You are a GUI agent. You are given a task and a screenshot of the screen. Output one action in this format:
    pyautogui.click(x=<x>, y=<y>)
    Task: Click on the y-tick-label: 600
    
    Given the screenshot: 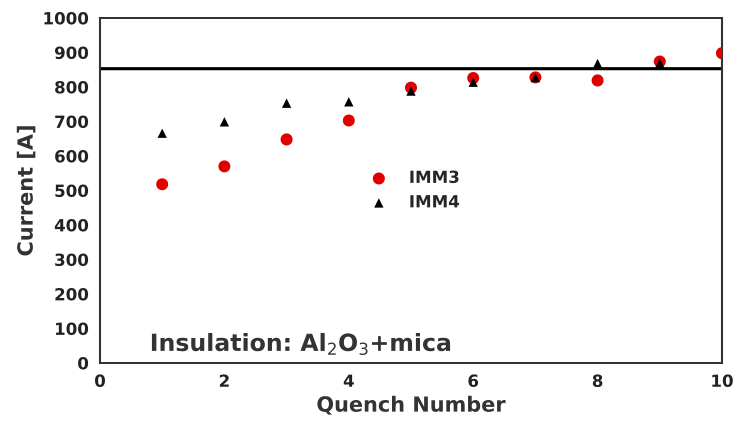 What is the action you would take?
    pyautogui.click(x=71, y=156)
    